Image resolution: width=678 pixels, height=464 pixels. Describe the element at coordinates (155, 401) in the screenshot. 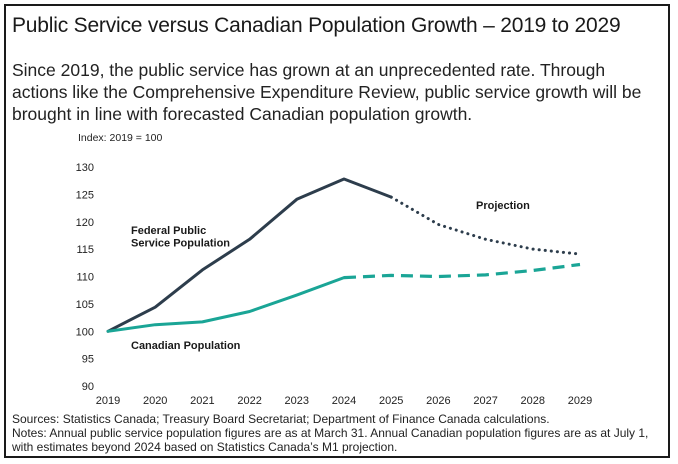

I see `x-tick-label: 2020` at that location.